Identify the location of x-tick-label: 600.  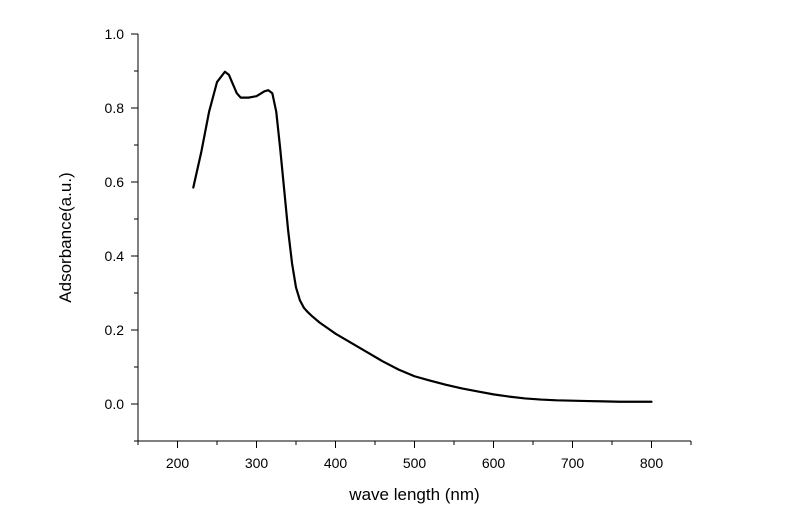
(494, 463).